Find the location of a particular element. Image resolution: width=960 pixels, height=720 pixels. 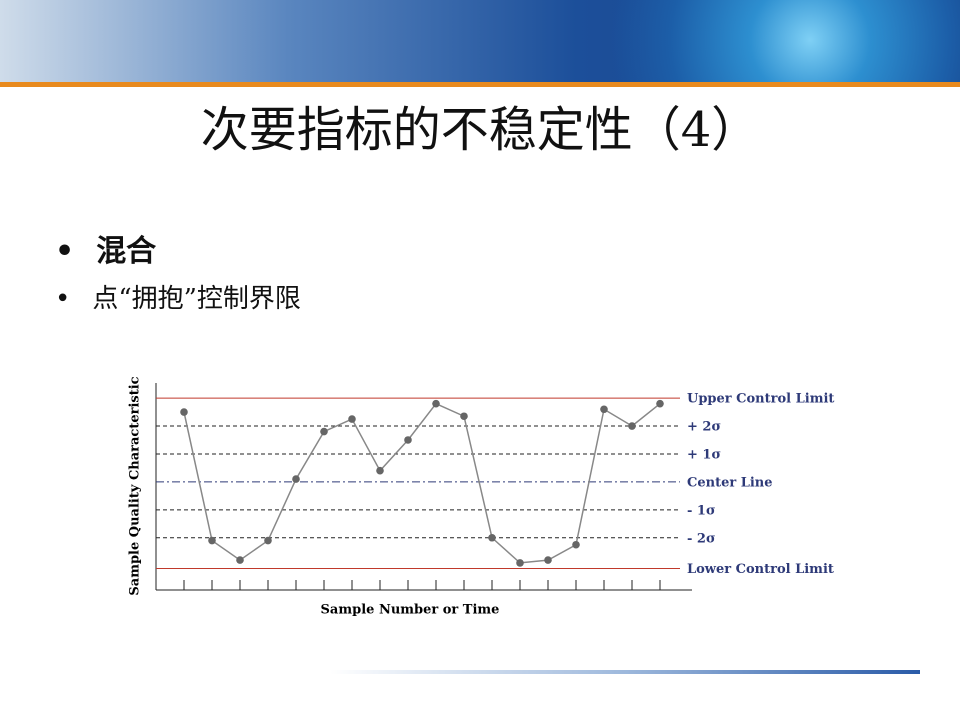

y-tick-label: Upper Control Limit is located at coordinates (760, 399).